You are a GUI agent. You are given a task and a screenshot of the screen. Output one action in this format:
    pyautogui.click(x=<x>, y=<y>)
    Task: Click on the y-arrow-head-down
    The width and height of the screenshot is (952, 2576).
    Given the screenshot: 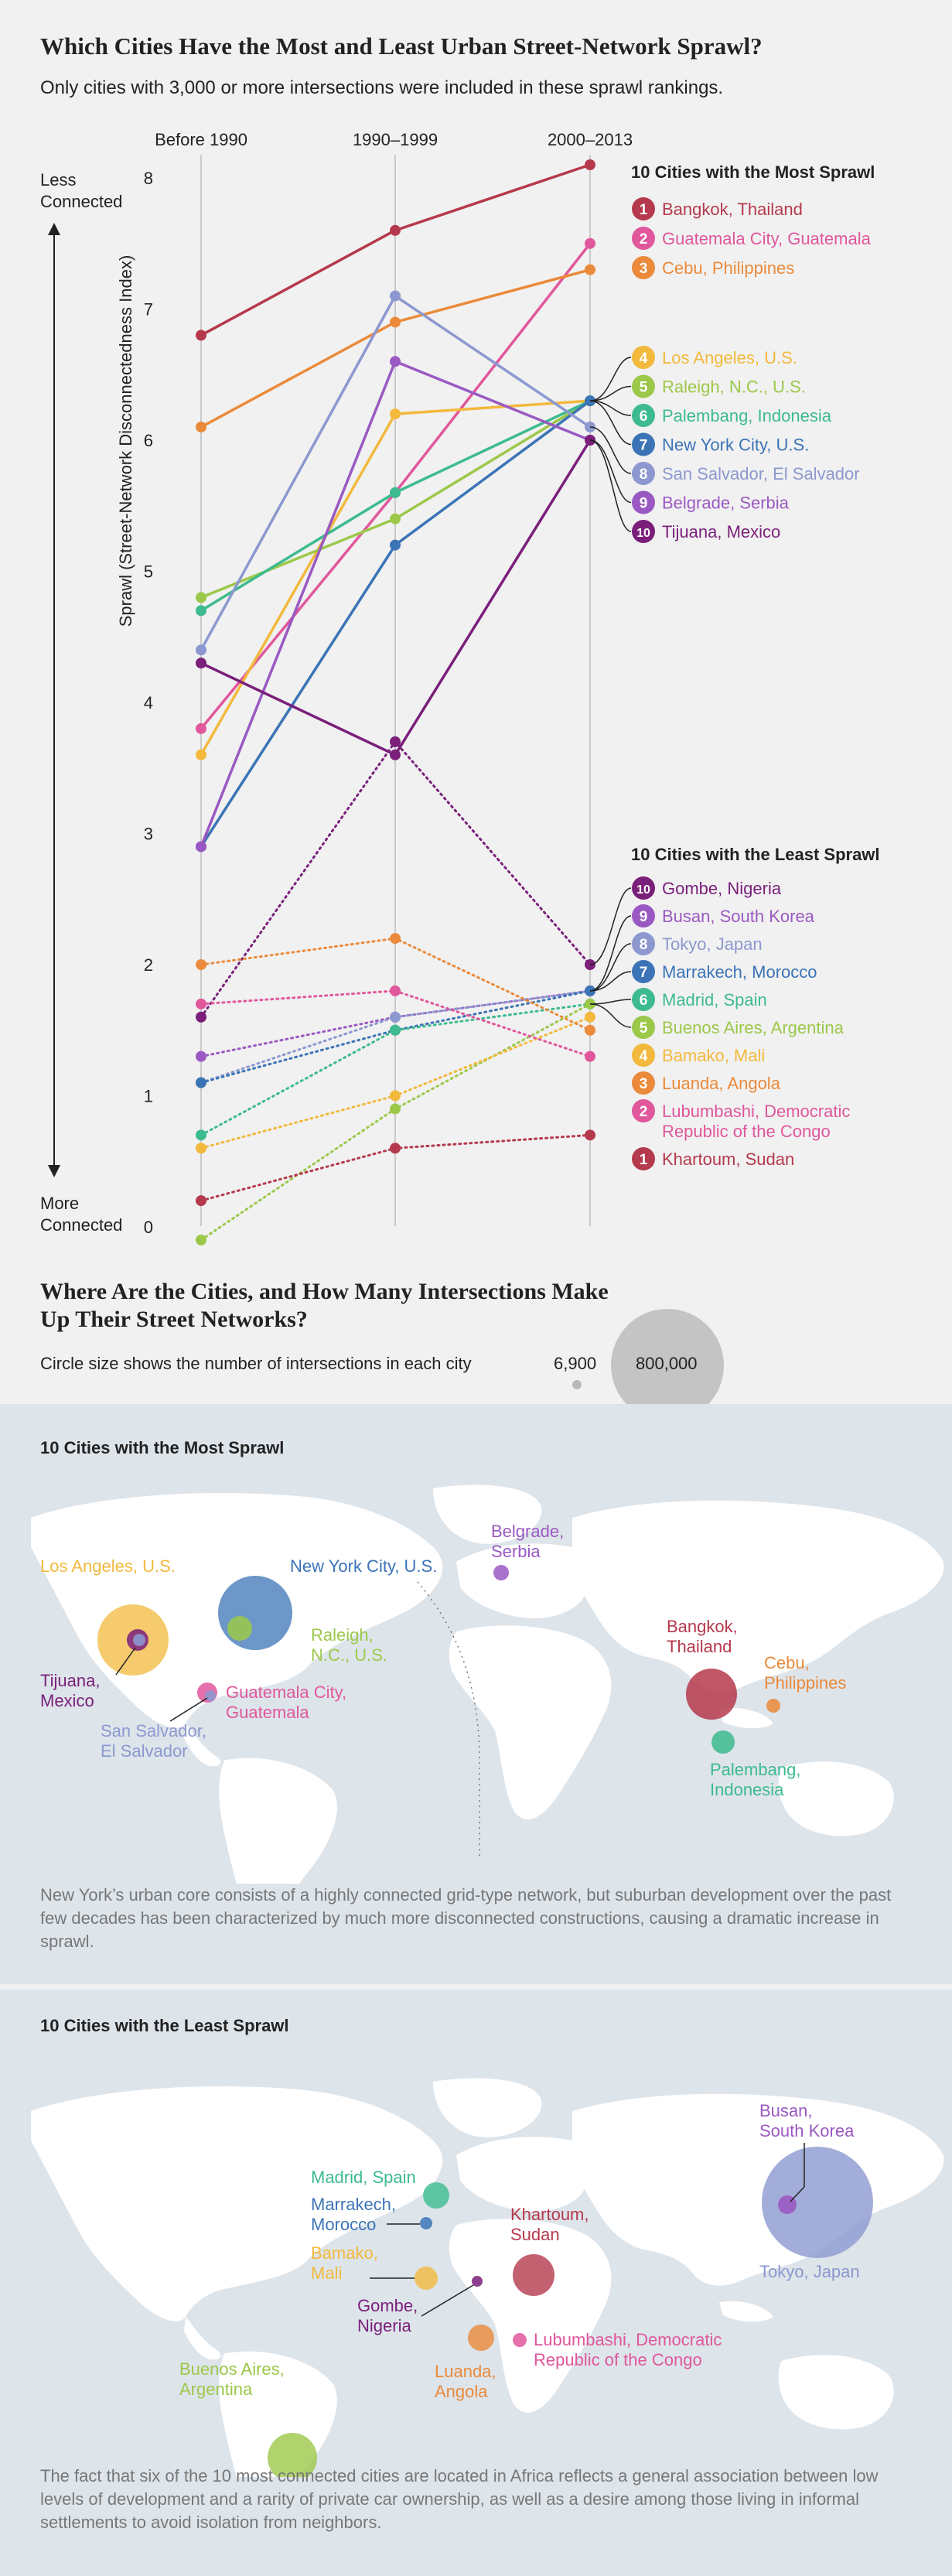 What is the action you would take?
    pyautogui.click(x=54, y=1171)
    